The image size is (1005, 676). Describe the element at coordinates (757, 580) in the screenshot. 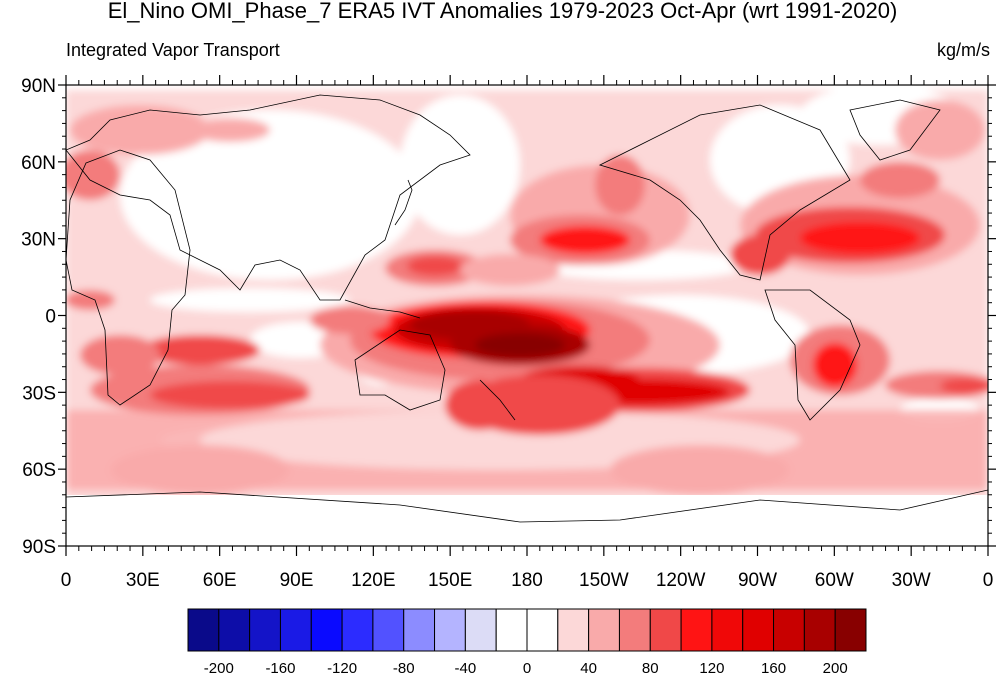

I see `lon-tick-label: 90W` at that location.